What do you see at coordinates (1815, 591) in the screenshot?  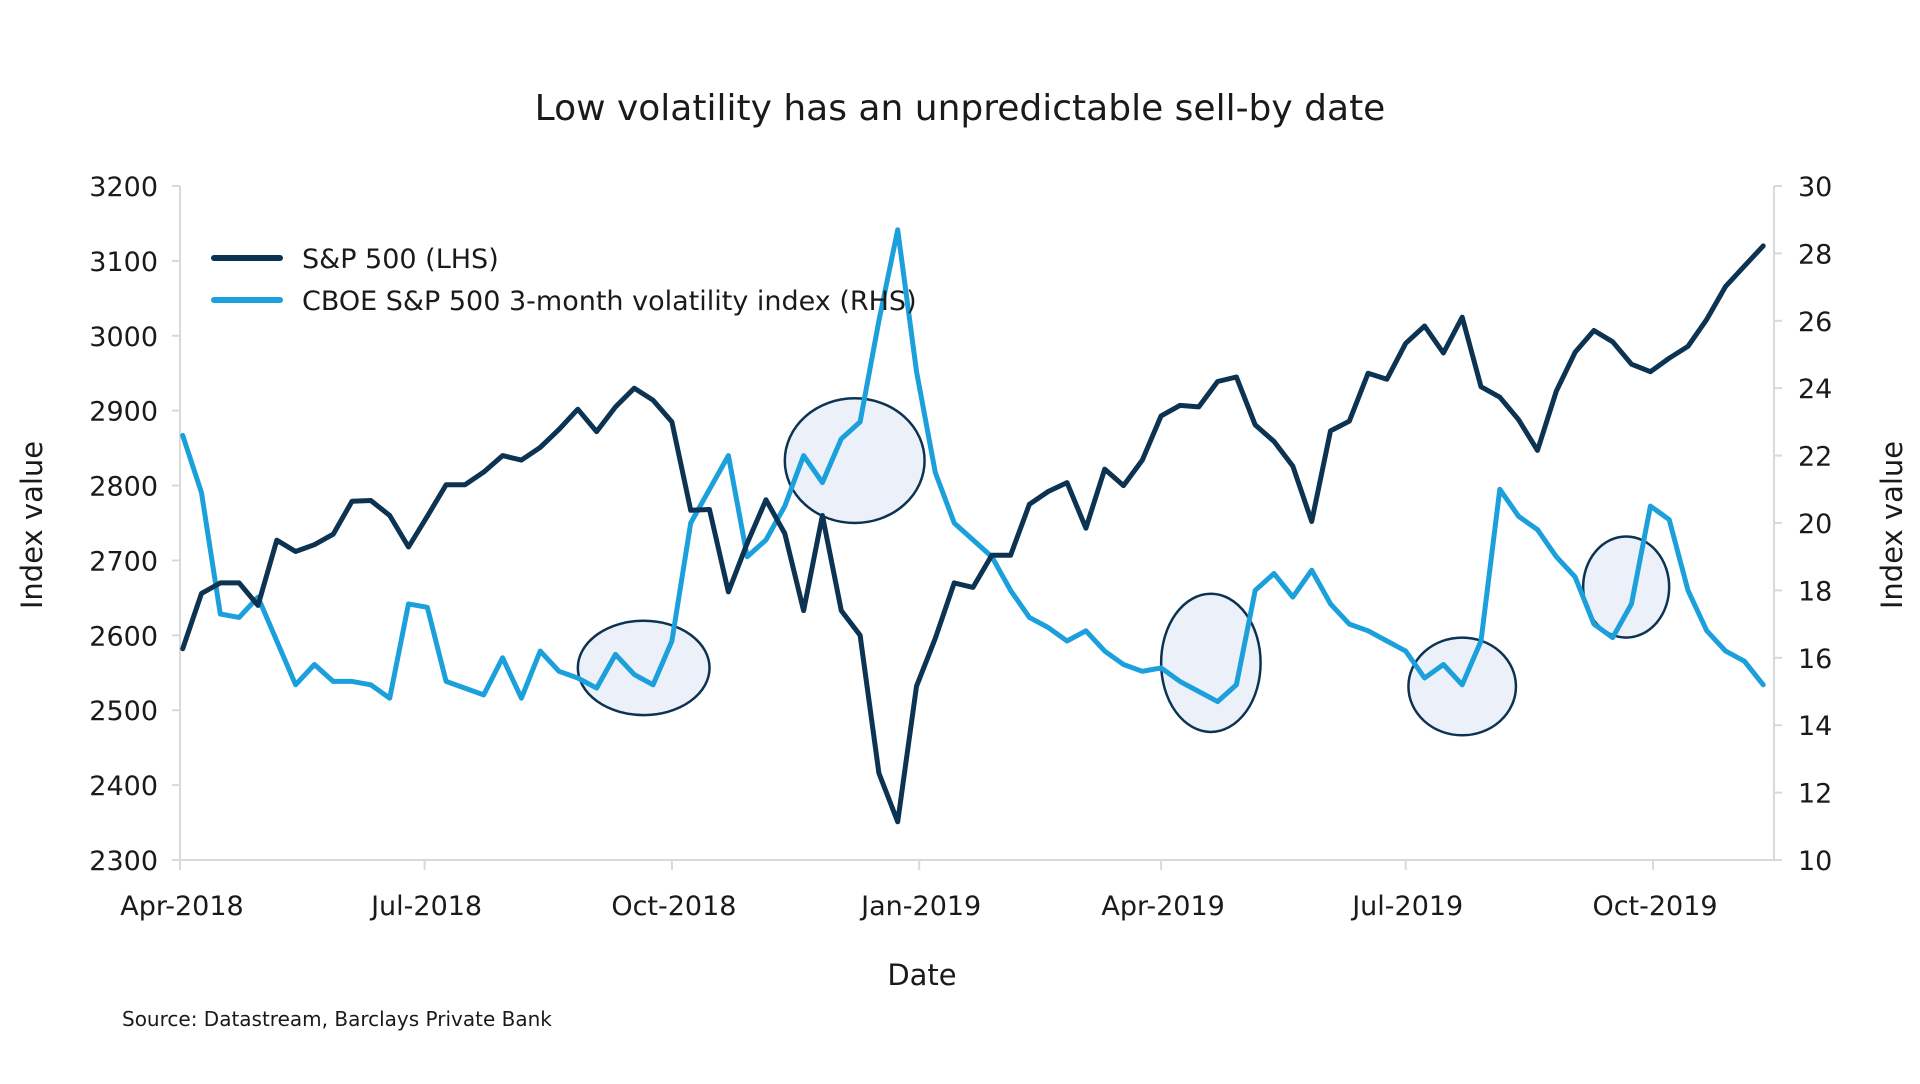 I see `y-right-tick-label: 18` at bounding box center [1815, 591].